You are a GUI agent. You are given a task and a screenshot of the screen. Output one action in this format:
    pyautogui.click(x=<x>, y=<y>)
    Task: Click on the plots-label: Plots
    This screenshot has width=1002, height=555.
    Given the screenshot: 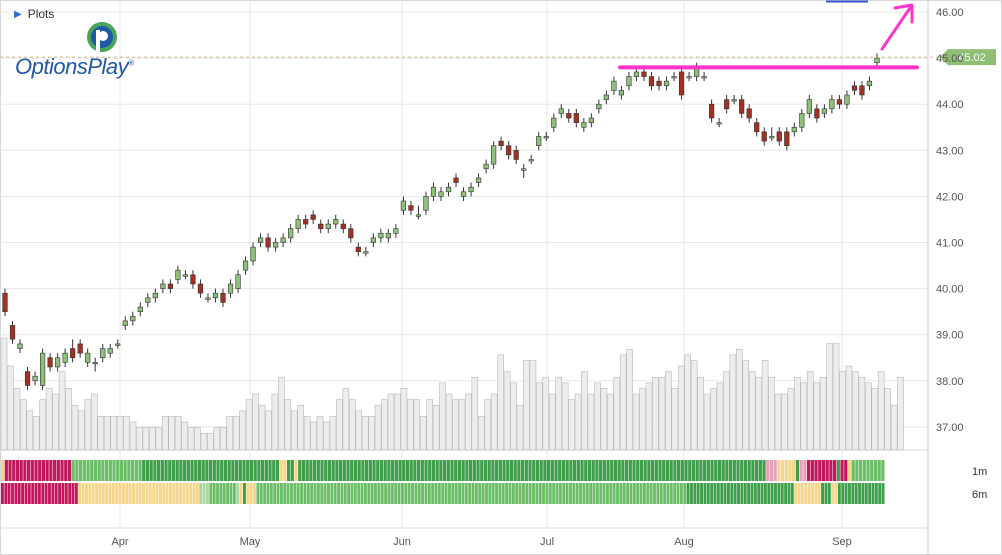 What is the action you would take?
    pyautogui.click(x=41, y=14)
    